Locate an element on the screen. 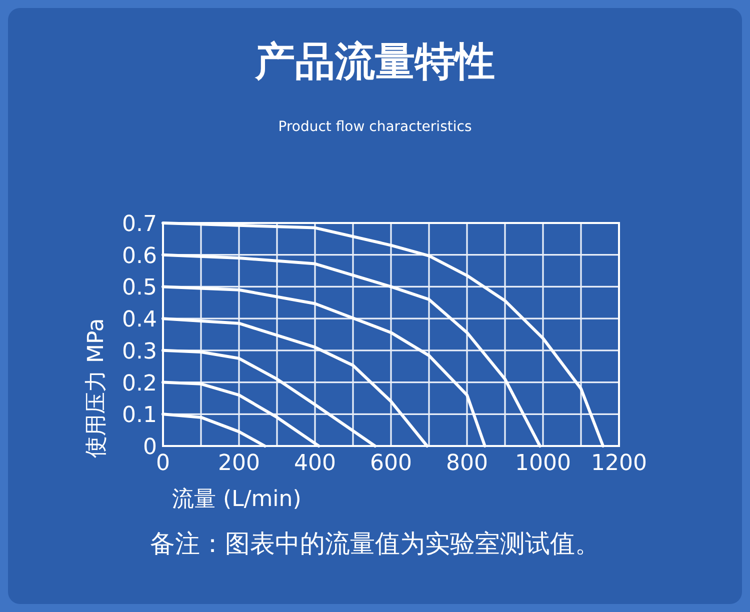 The width and height of the screenshot is (750, 612). x-tick-label: 400 is located at coordinates (315, 463).